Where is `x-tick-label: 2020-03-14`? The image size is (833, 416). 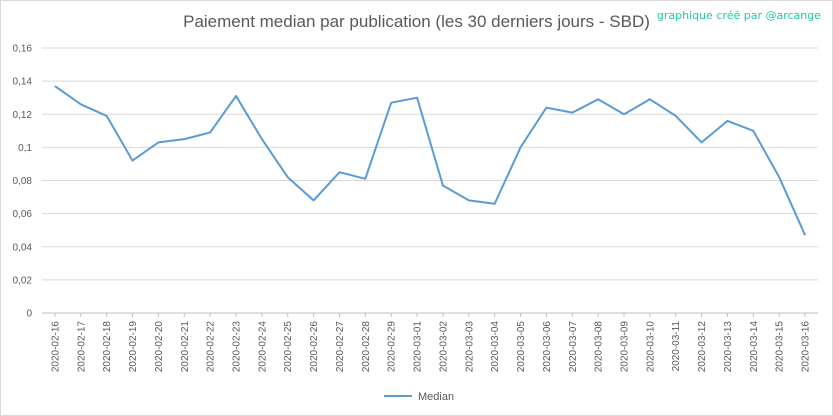 x-tick-label: 2020-03-14 is located at coordinates (754, 347).